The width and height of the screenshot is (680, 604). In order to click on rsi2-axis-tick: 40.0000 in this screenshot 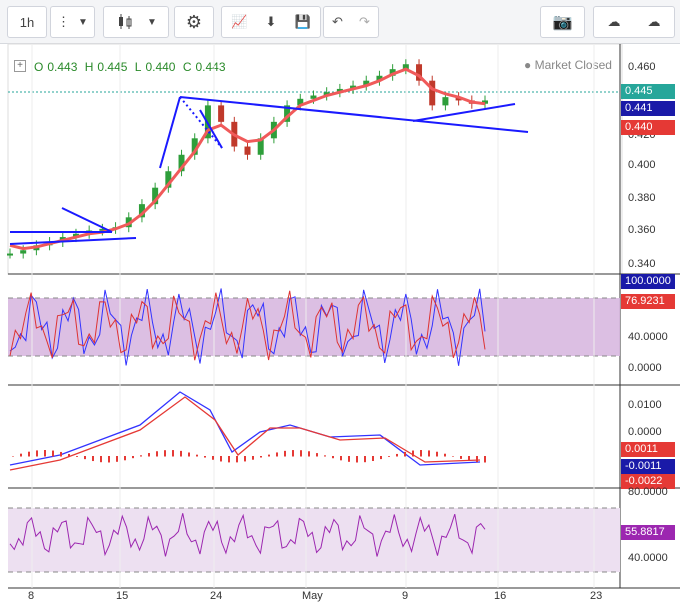, I will do `click(648, 558)`.